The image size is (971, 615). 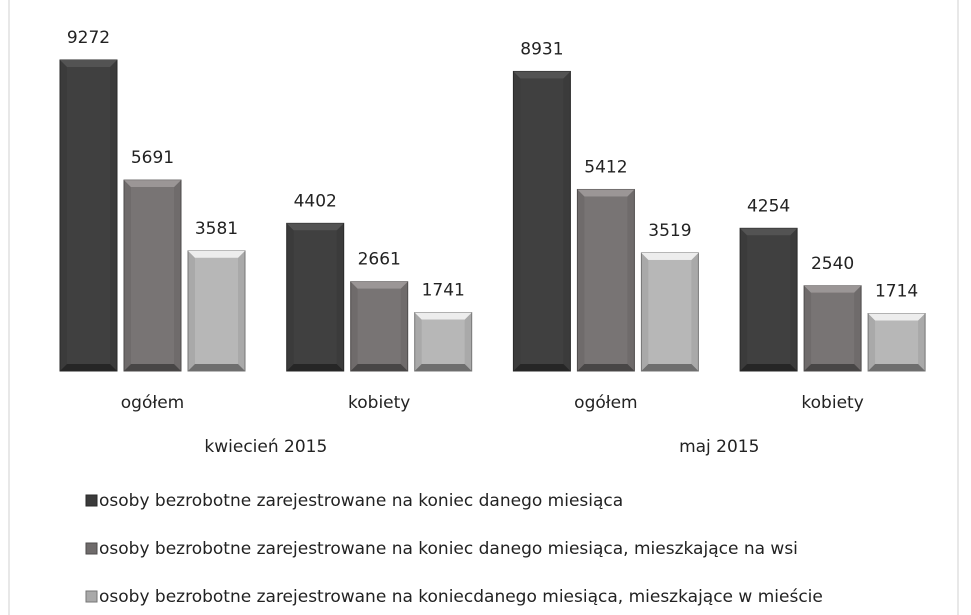 What do you see at coordinates (832, 264) in the screenshot?
I see `data-label: 2540` at bounding box center [832, 264].